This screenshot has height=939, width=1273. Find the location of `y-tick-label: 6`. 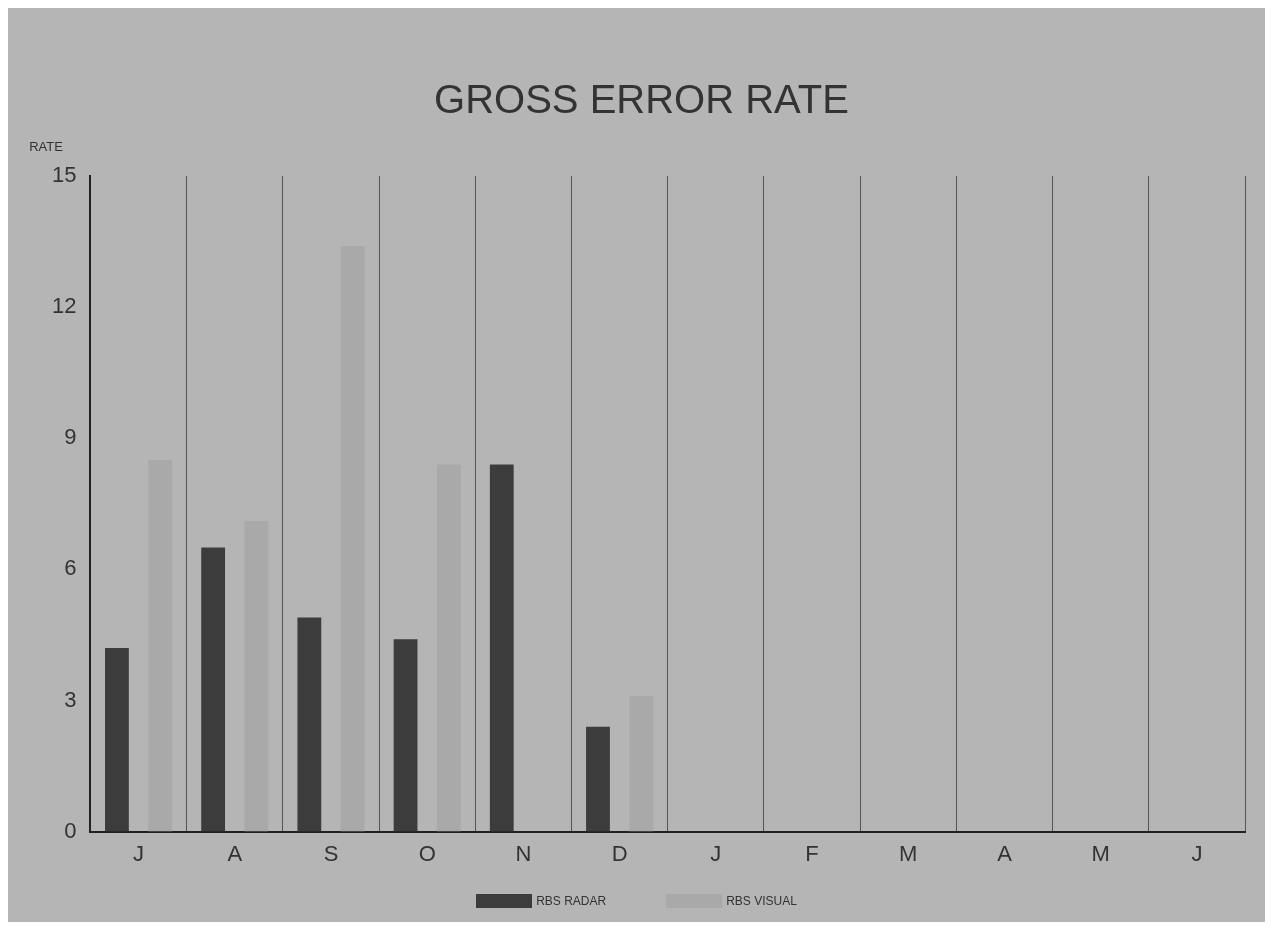

y-tick-label: 6 is located at coordinates (70, 568).